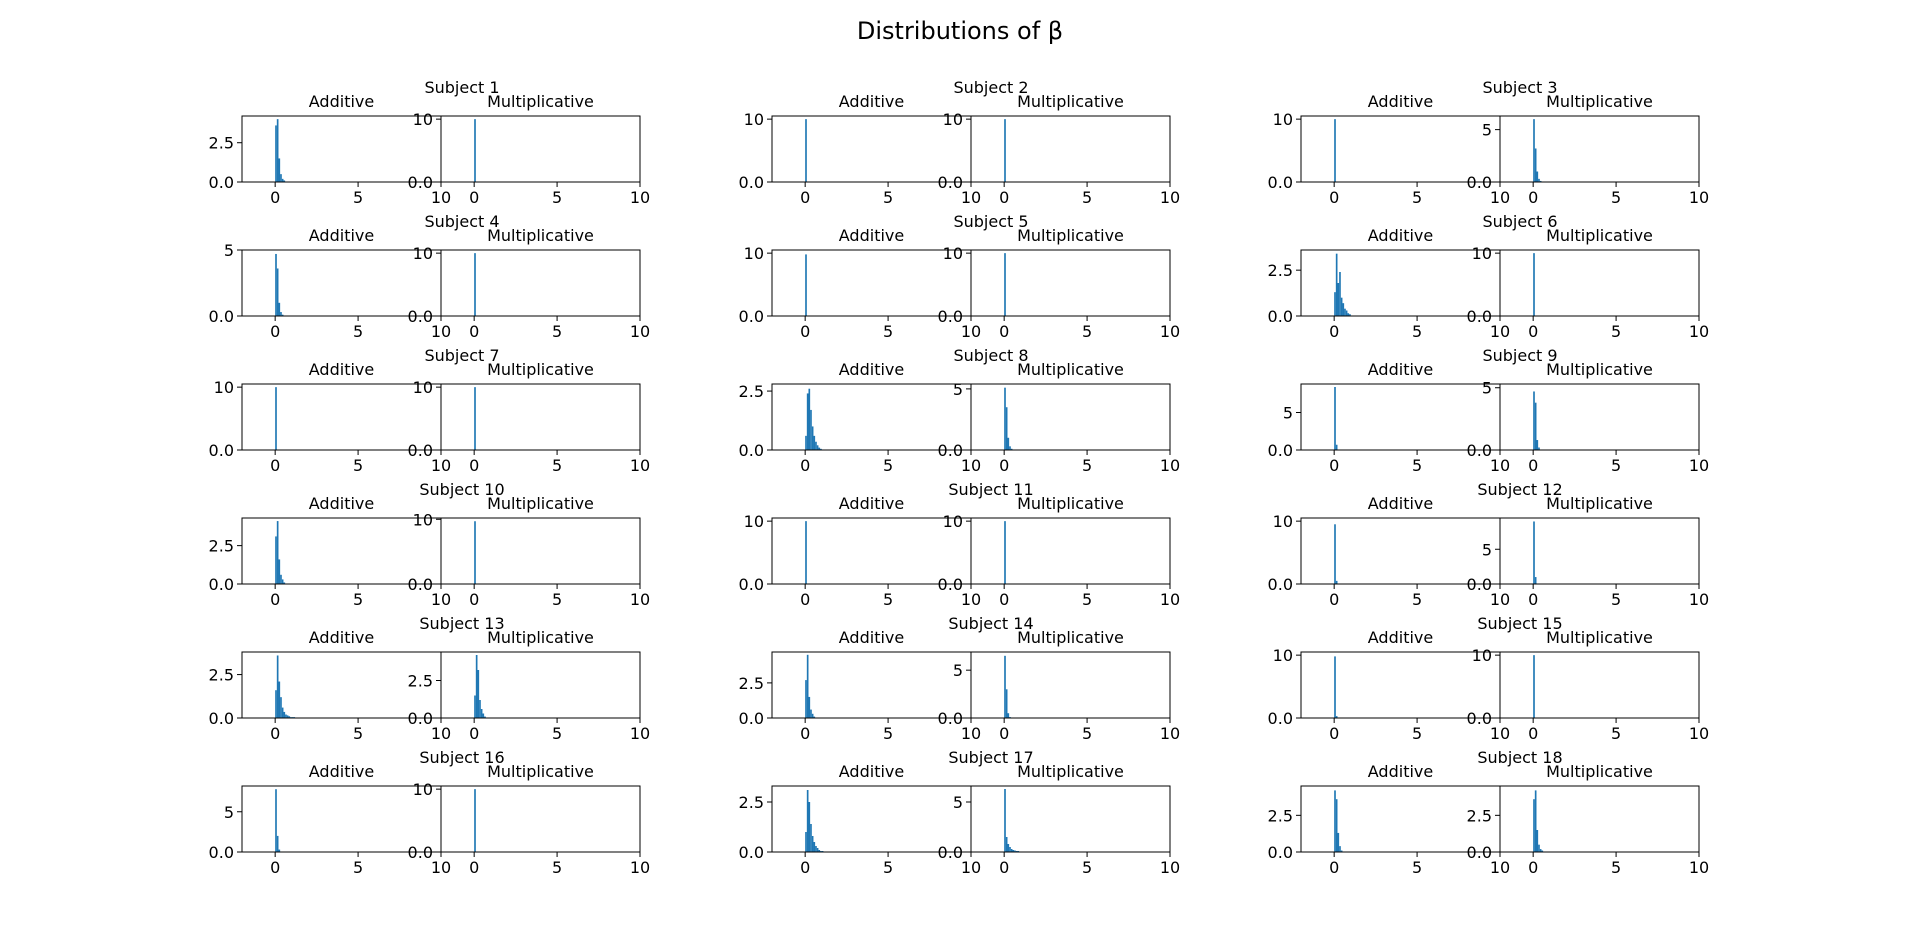 Image resolution: width=1920 pixels, height=949 pixels. What do you see at coordinates (960, 31) in the screenshot?
I see `figure-title: Distributions of β` at bounding box center [960, 31].